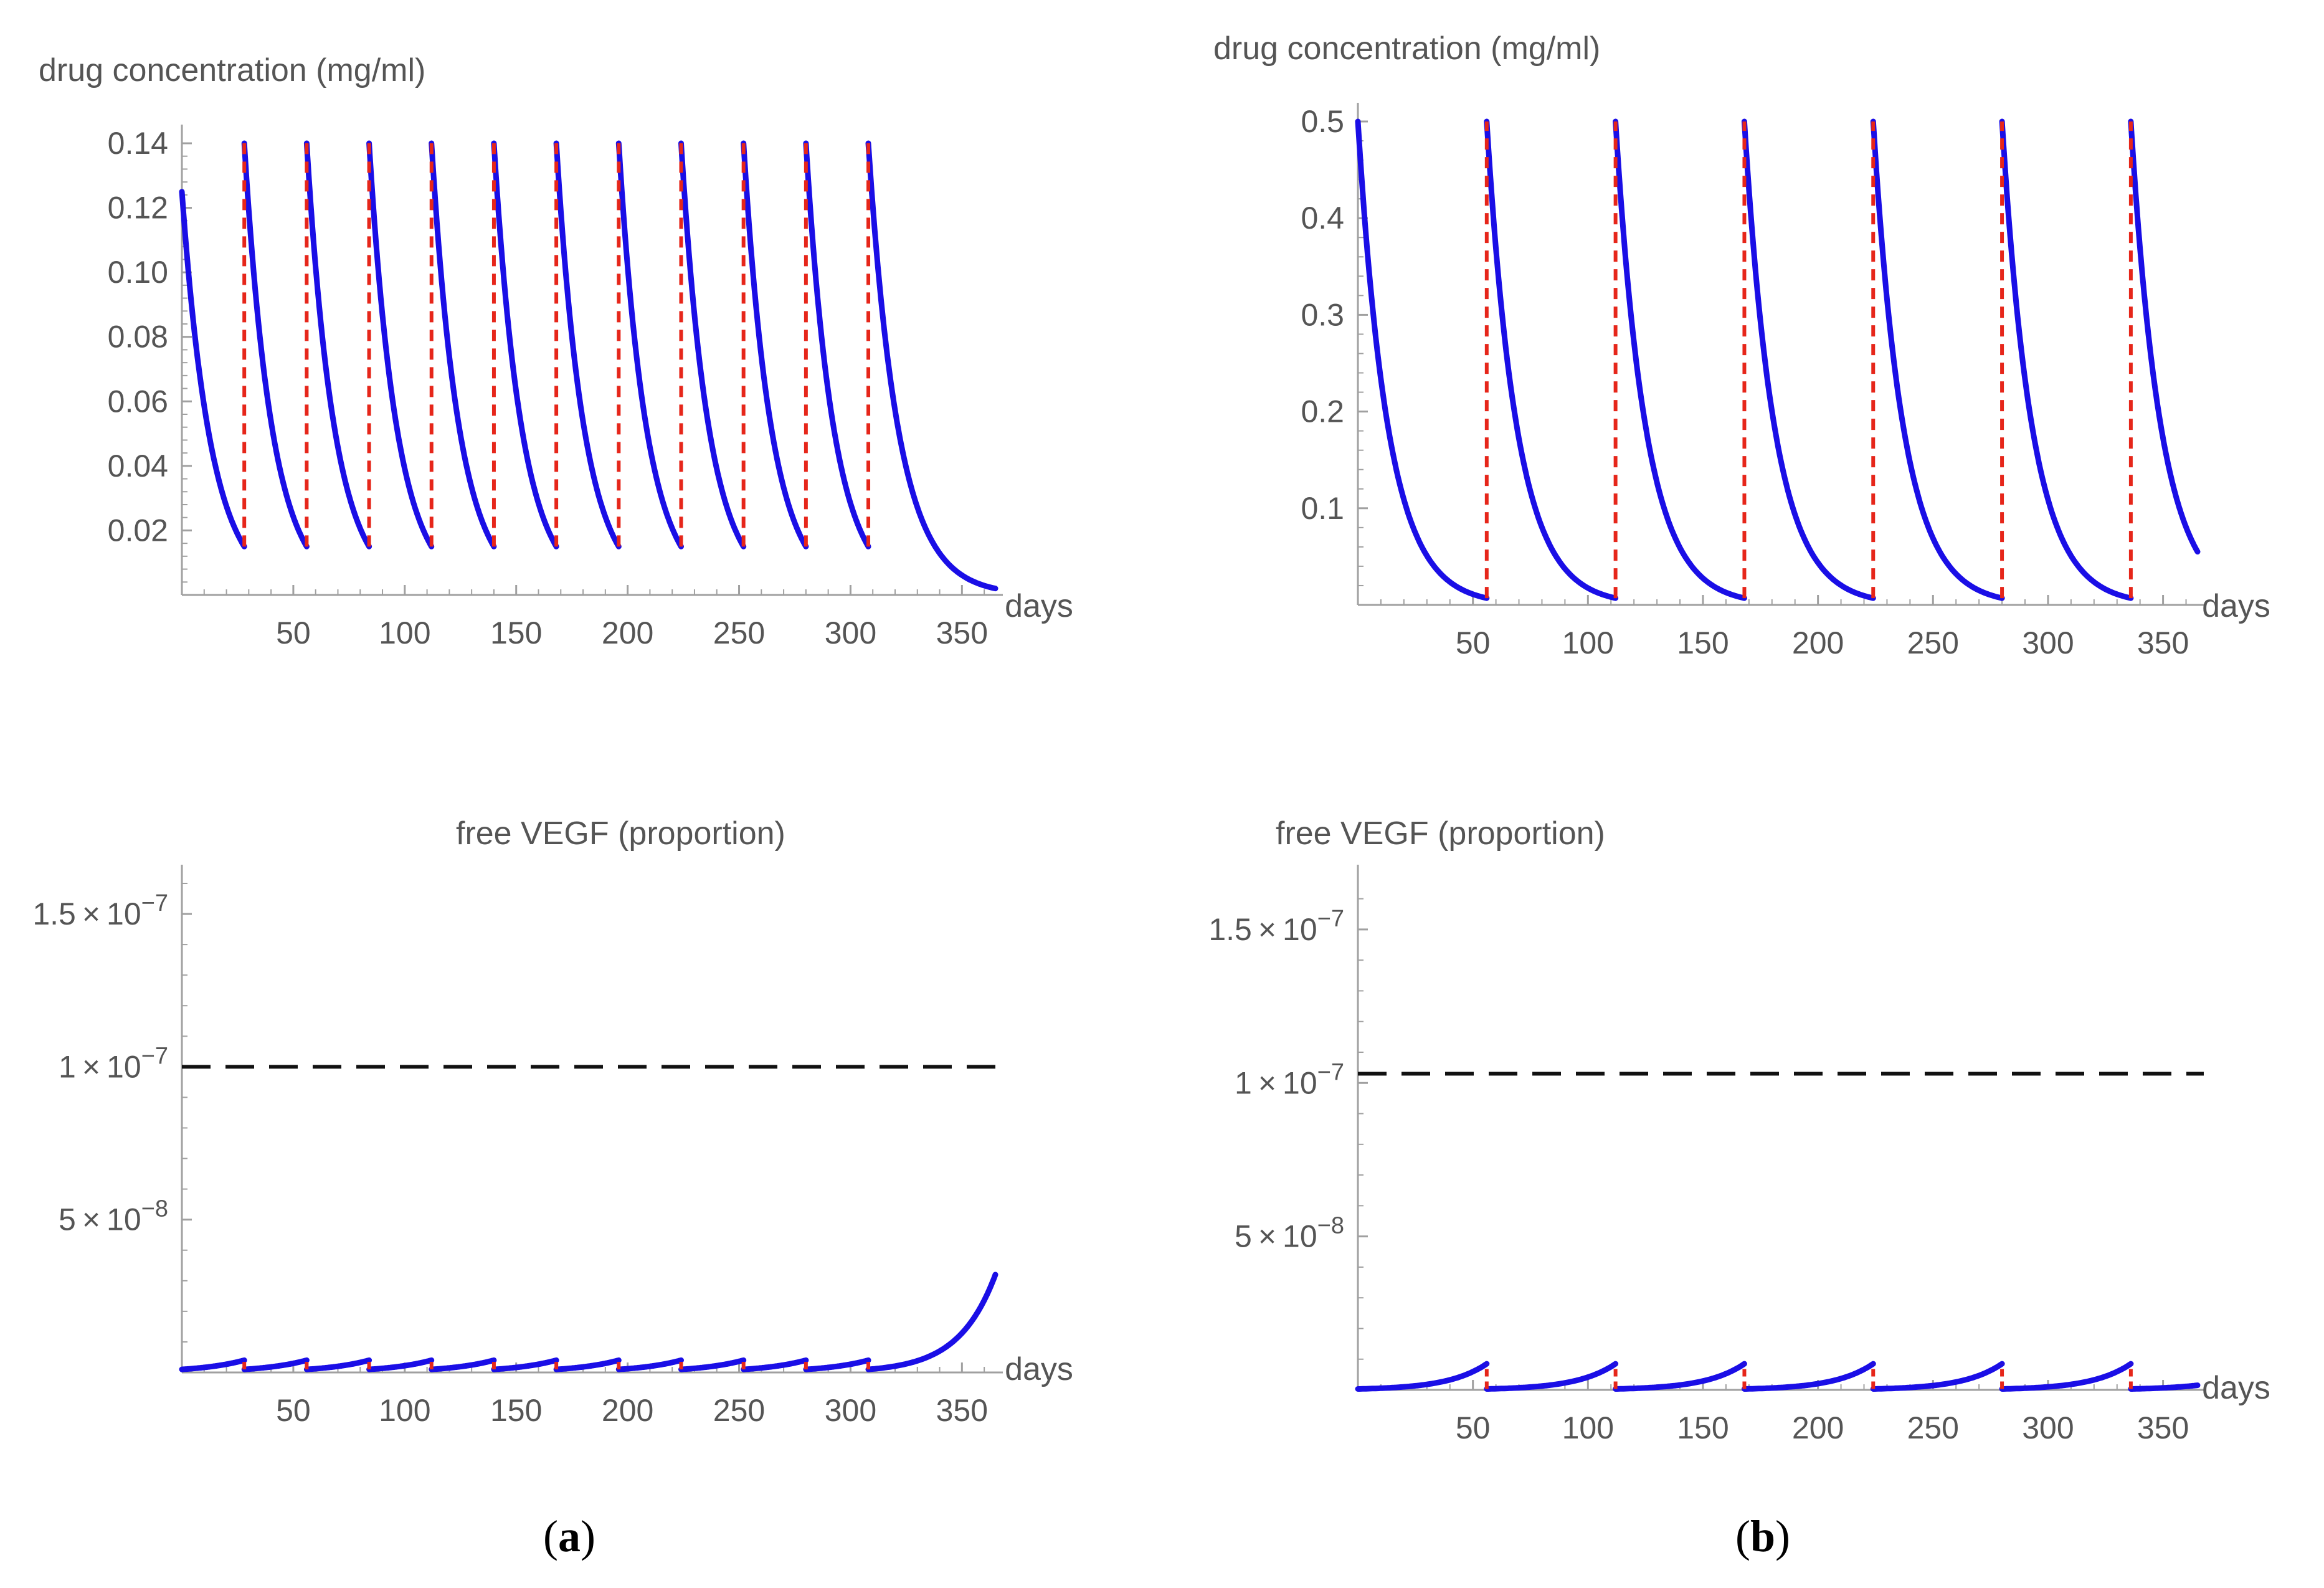 This screenshot has height=1588, width=2324. I want to click on y-tick-label: 0.3, so click(1322, 314).